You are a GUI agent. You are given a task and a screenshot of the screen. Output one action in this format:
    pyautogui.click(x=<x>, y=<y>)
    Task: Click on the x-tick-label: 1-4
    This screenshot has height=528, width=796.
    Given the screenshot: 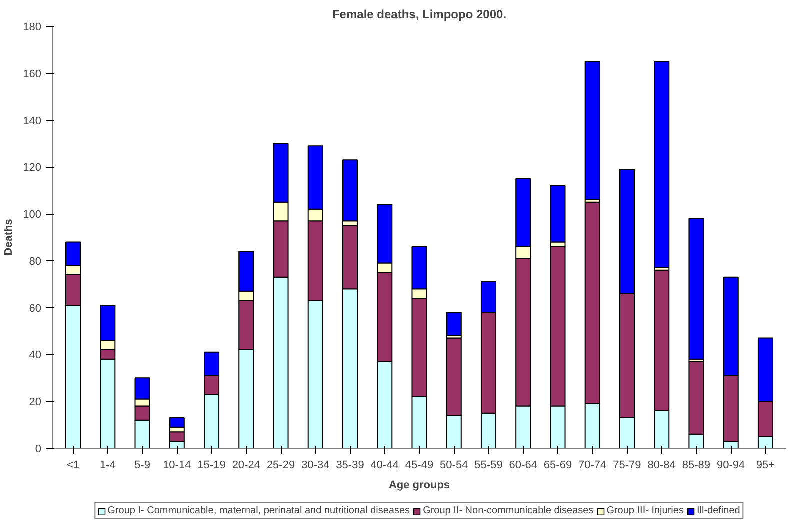 What is the action you would take?
    pyautogui.click(x=108, y=466)
    